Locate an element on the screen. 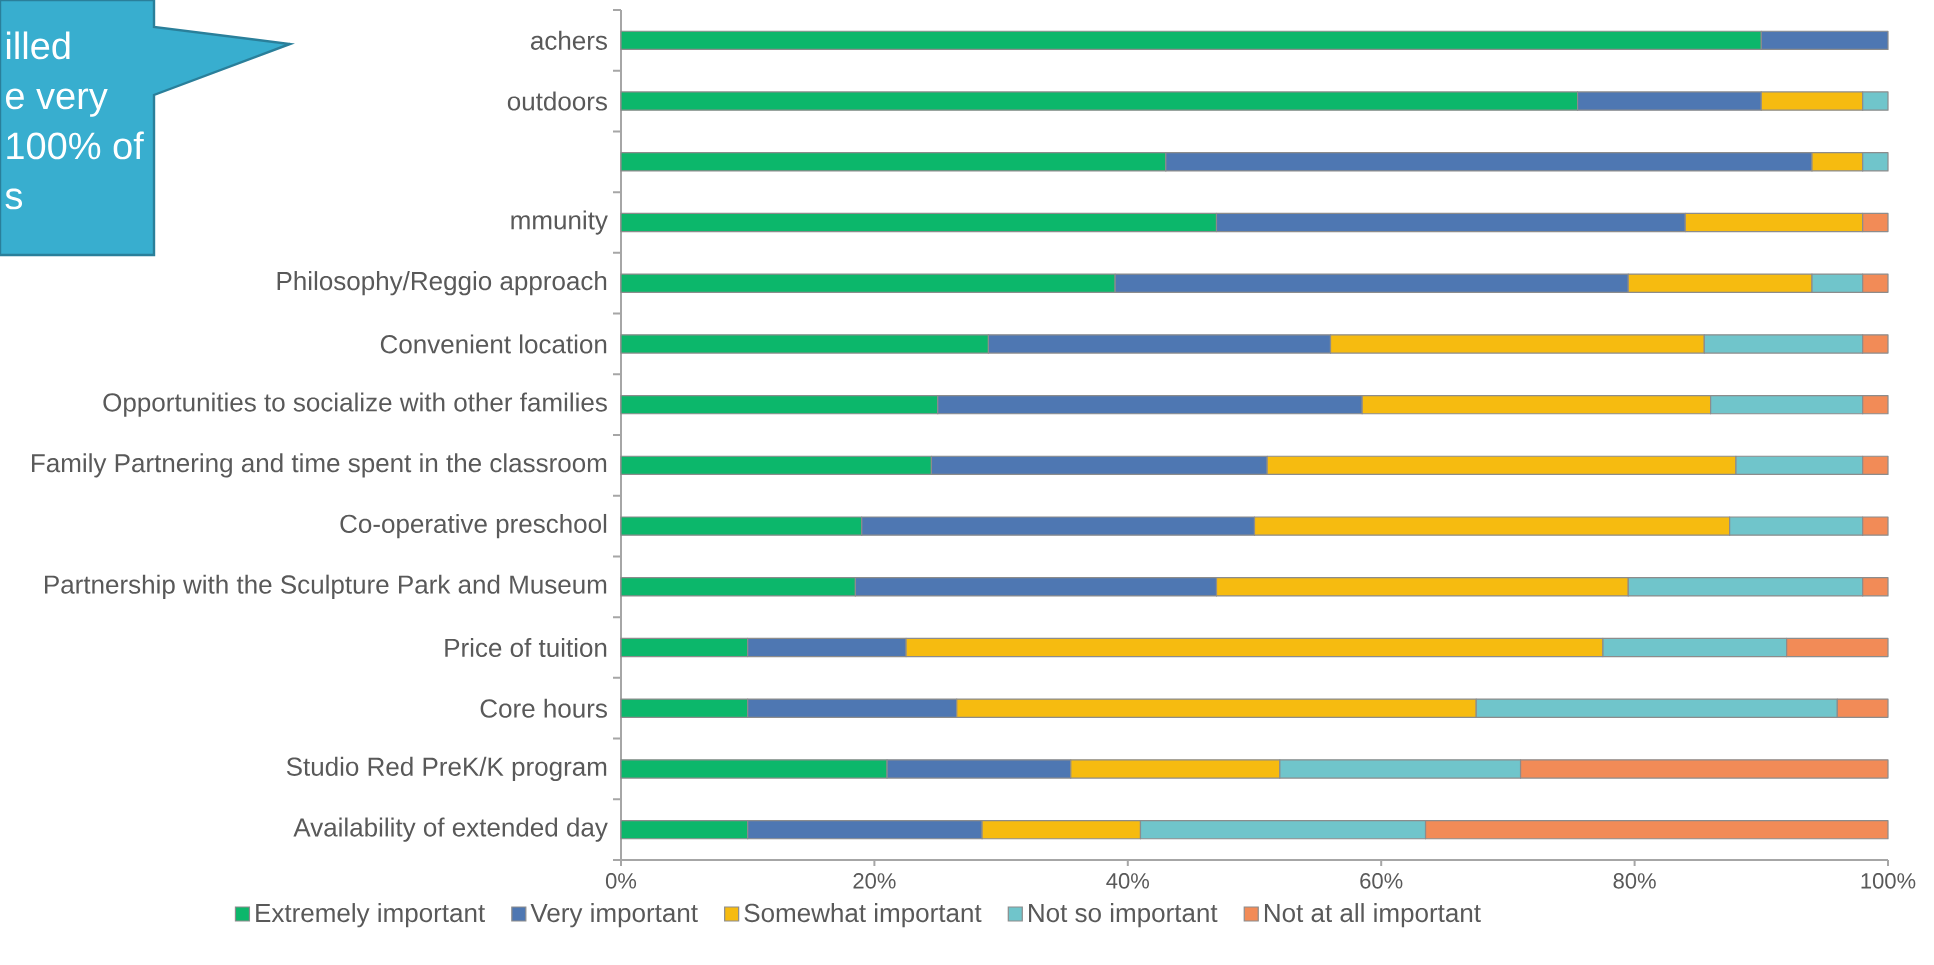  y-tick-label: Core hours is located at coordinates (543, 708).